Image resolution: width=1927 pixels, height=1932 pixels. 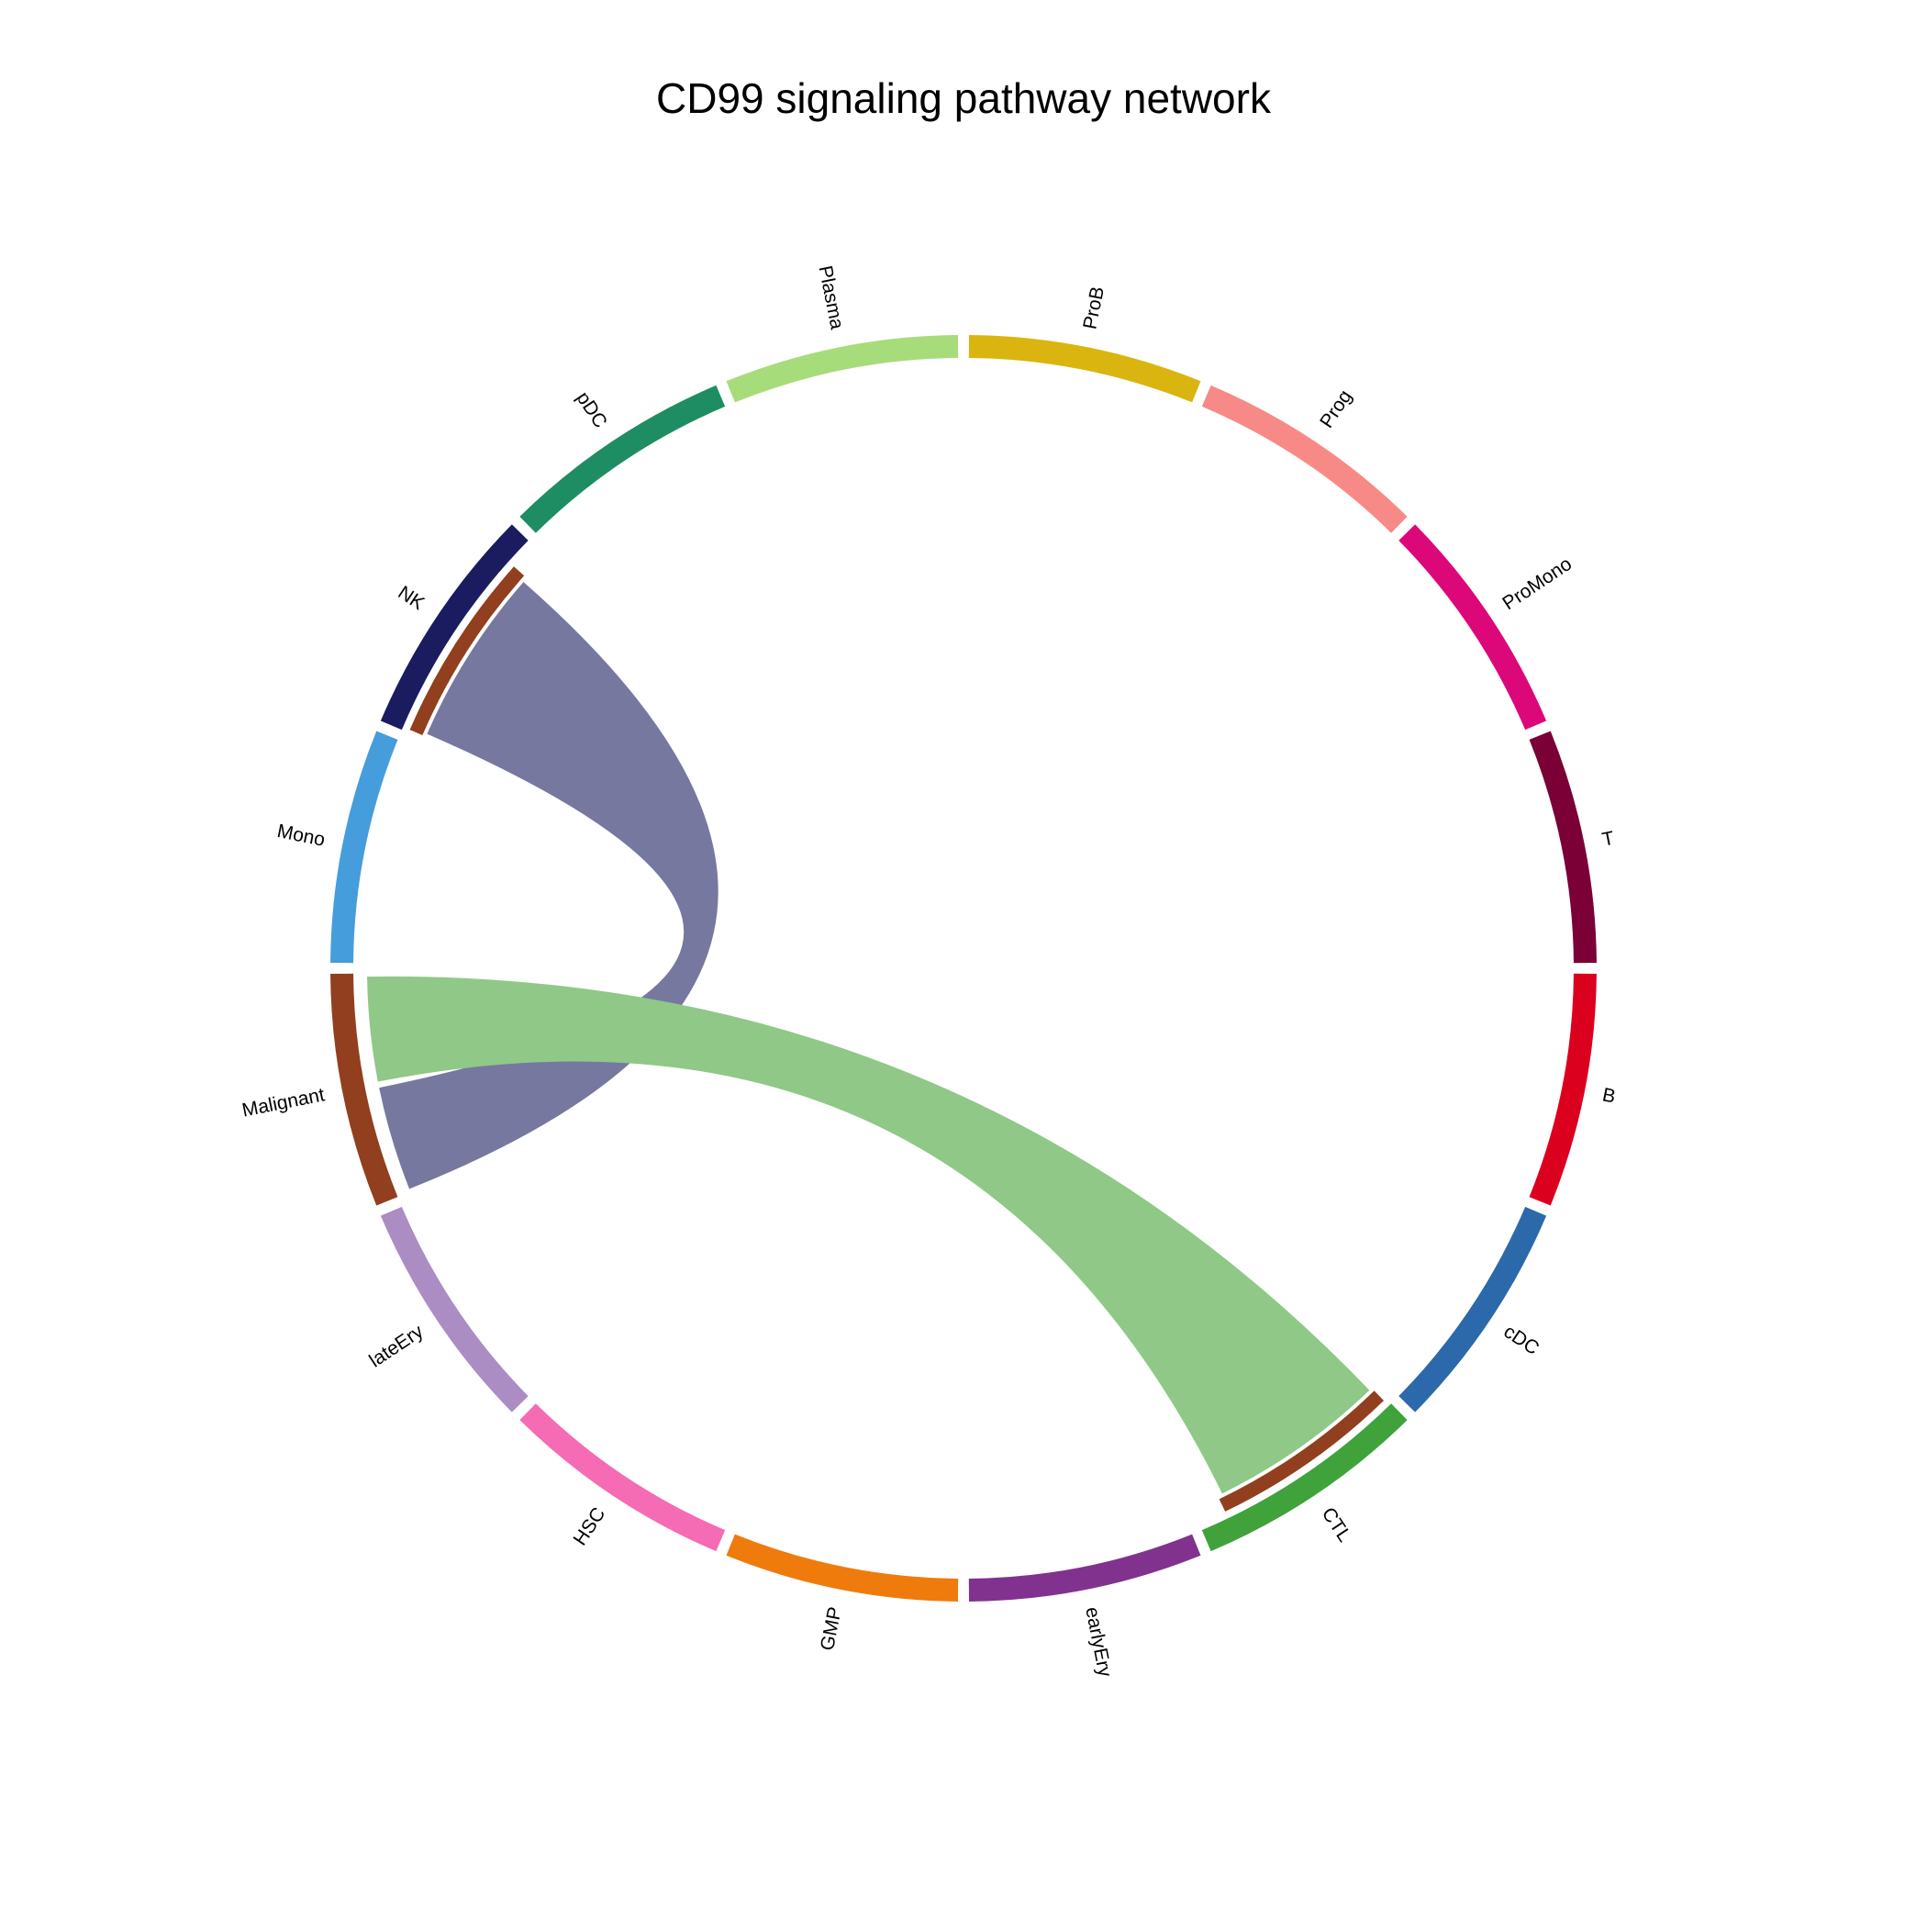 I want to click on sector-arc-t, so click(x=1563, y=847).